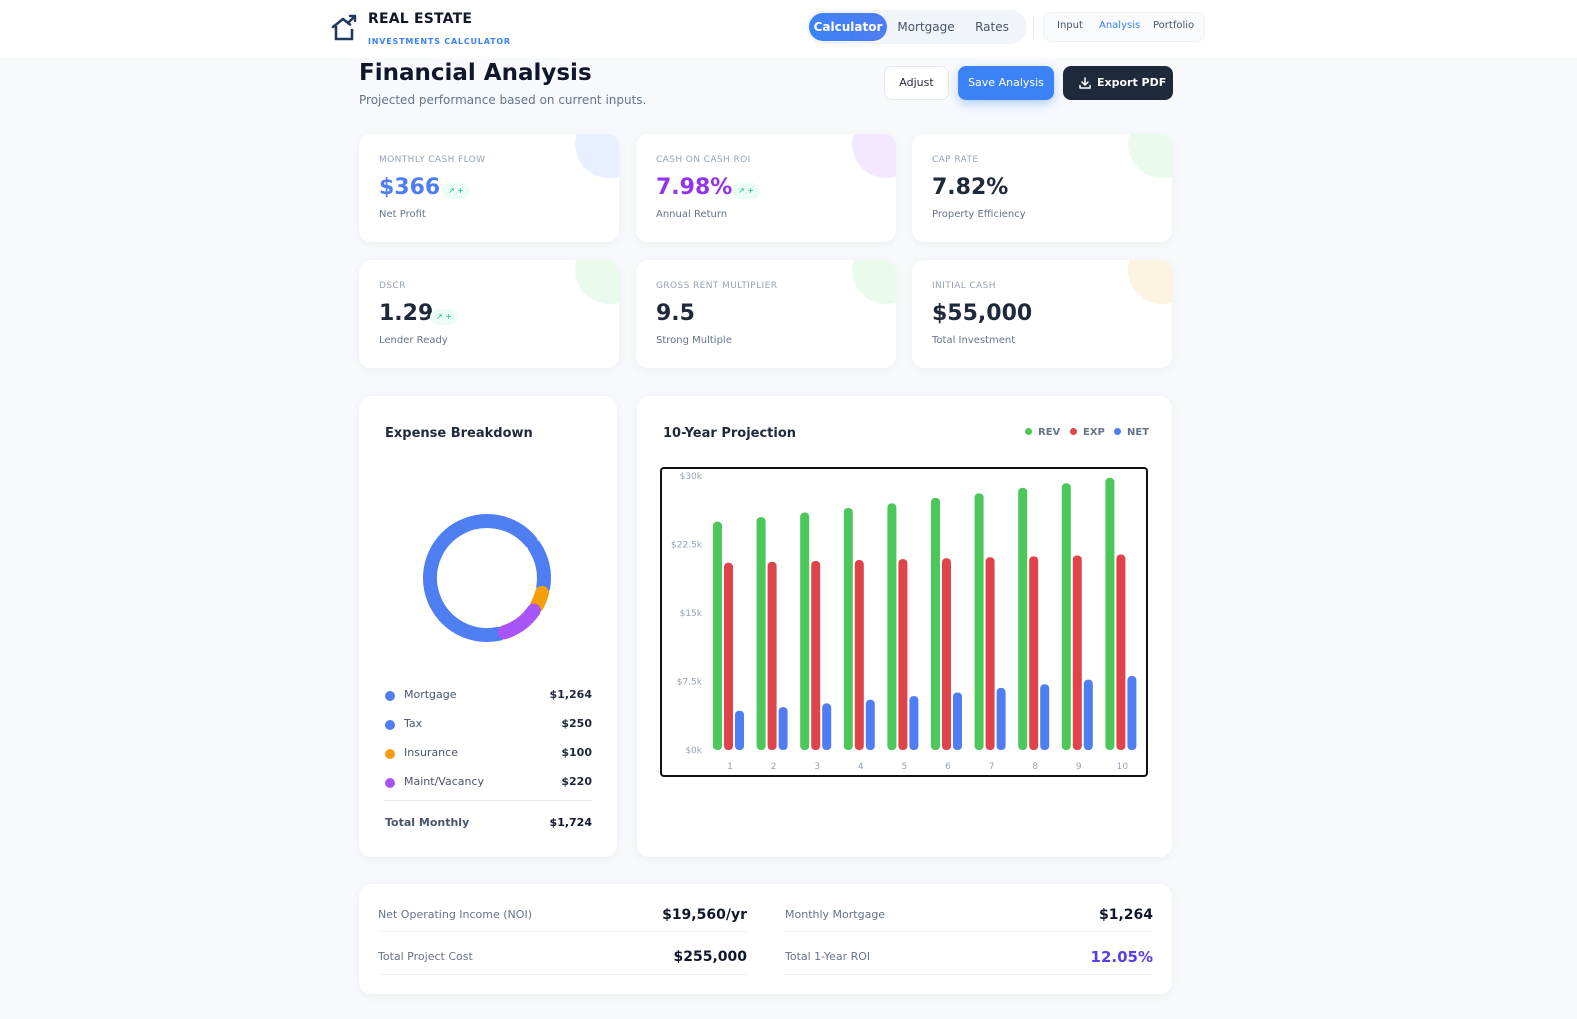  Describe the element at coordinates (430, 30) in the screenshot. I see `brand: REAL ESTATE INVESTMENTS CALCULATOR` at that location.